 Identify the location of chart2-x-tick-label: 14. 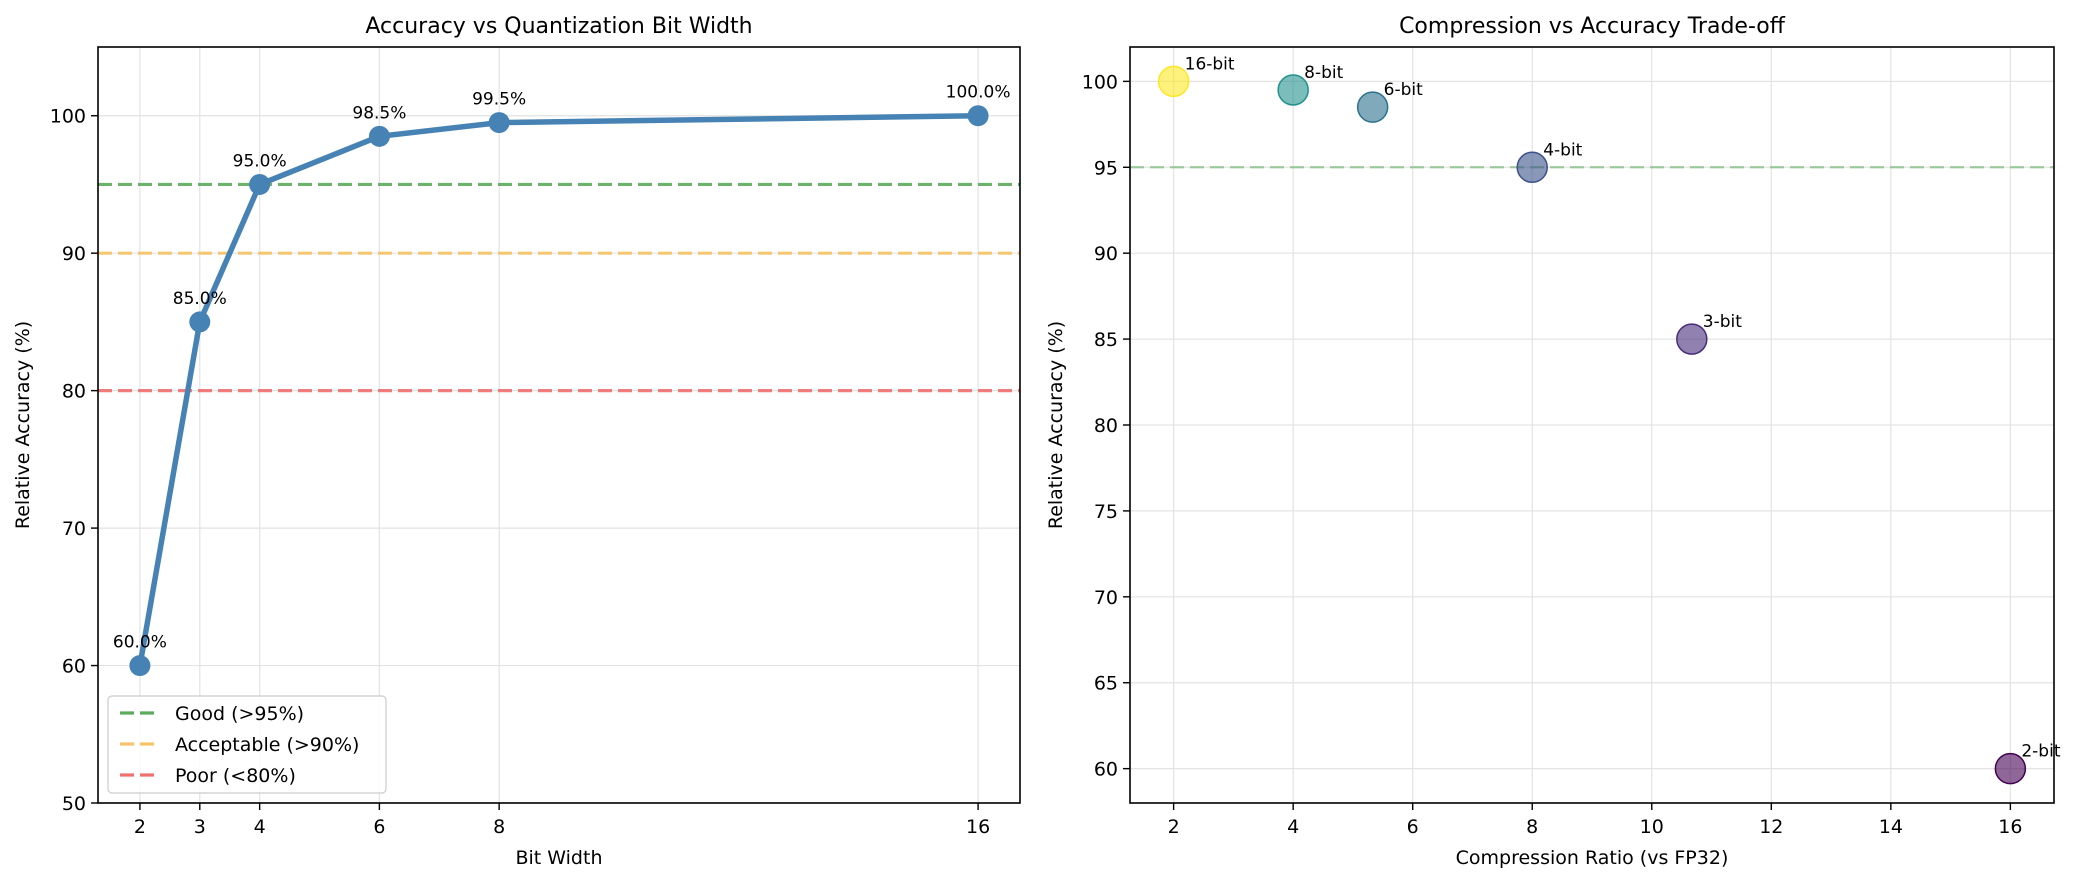
(1891, 827).